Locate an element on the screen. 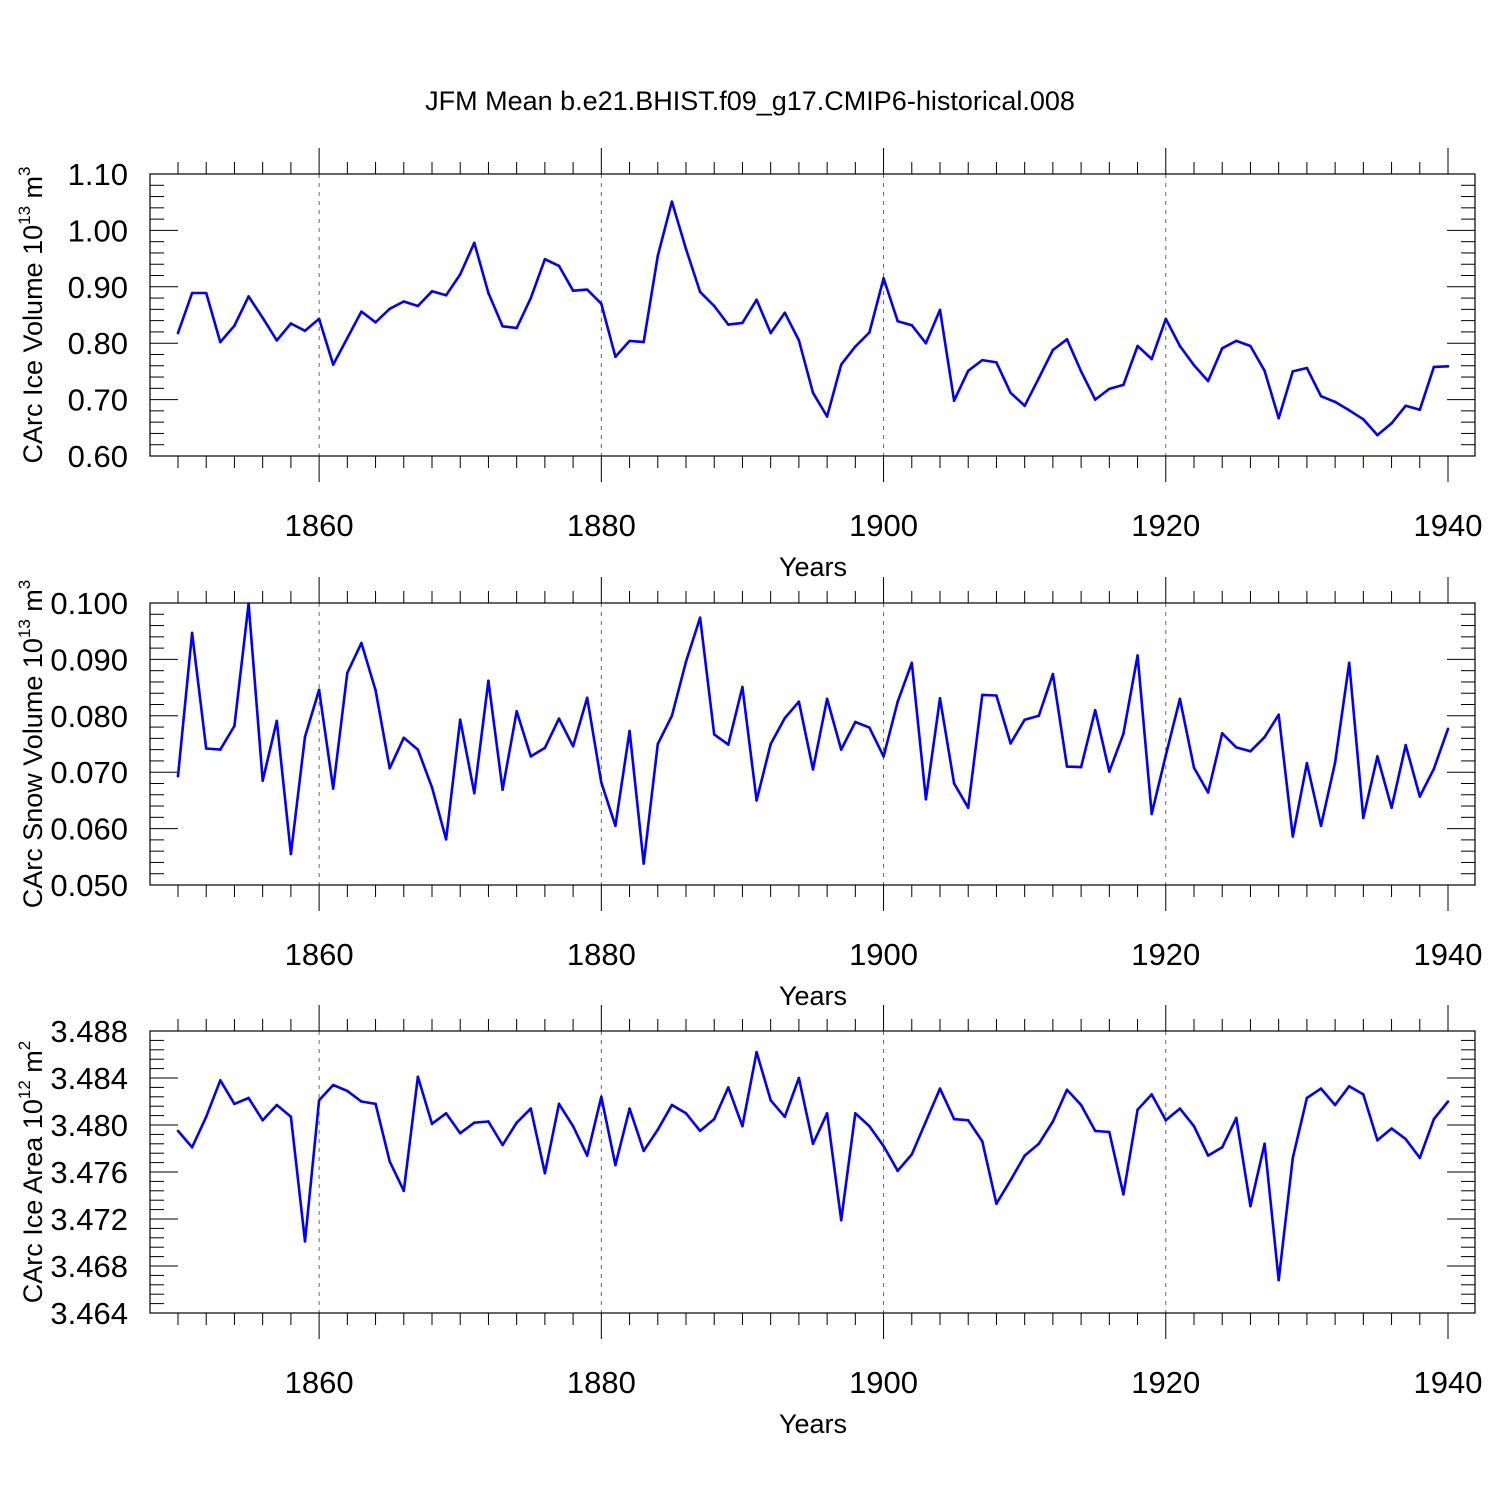  y-axis-label: CArc Snow Volume 1013 m3 is located at coordinates (31, 744).